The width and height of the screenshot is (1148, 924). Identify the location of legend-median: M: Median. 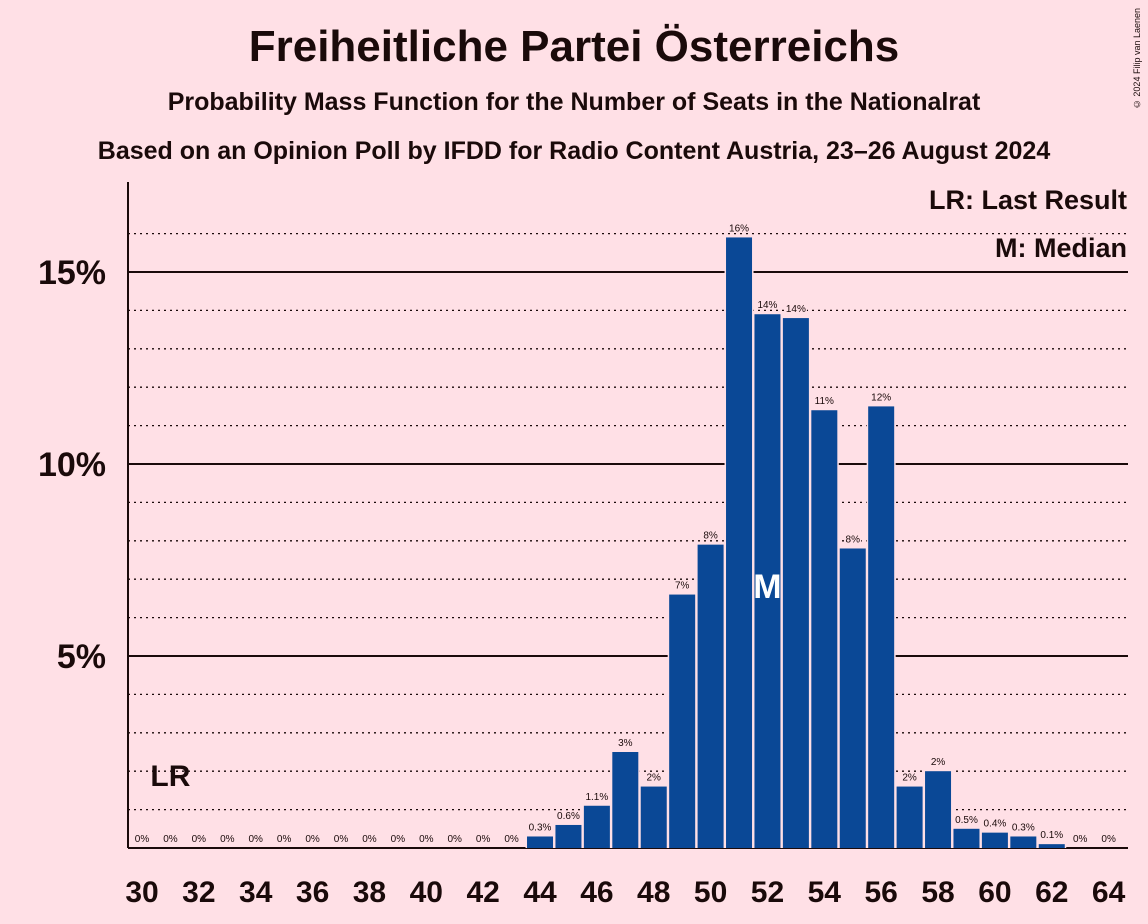
(1061, 248).